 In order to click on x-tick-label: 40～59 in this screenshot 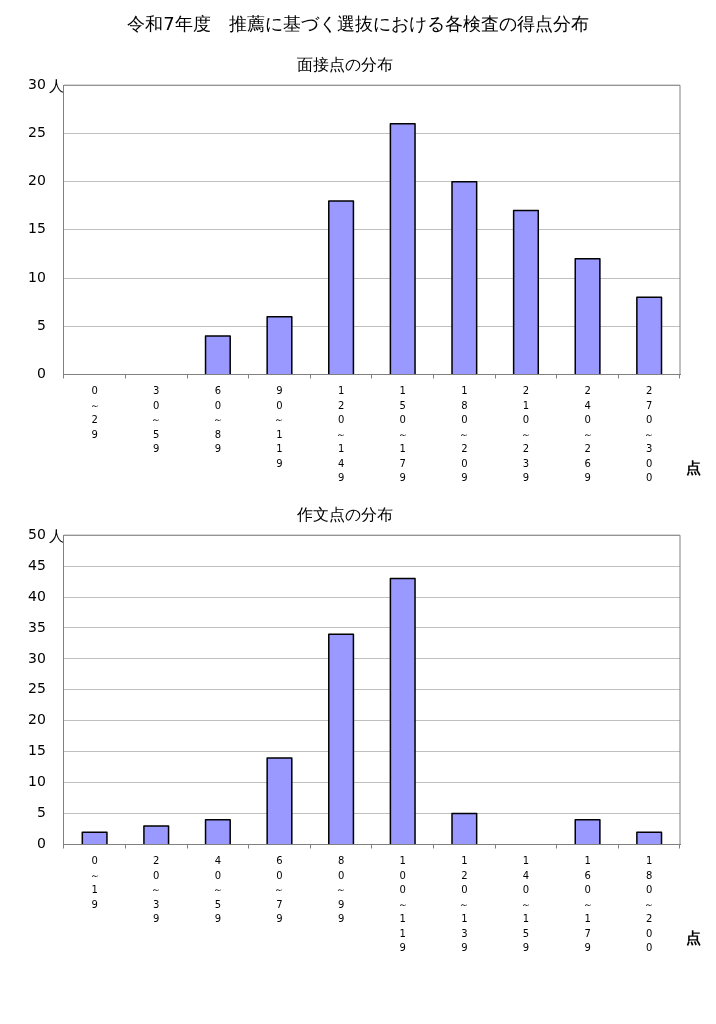, I will do `click(217, 890)`.